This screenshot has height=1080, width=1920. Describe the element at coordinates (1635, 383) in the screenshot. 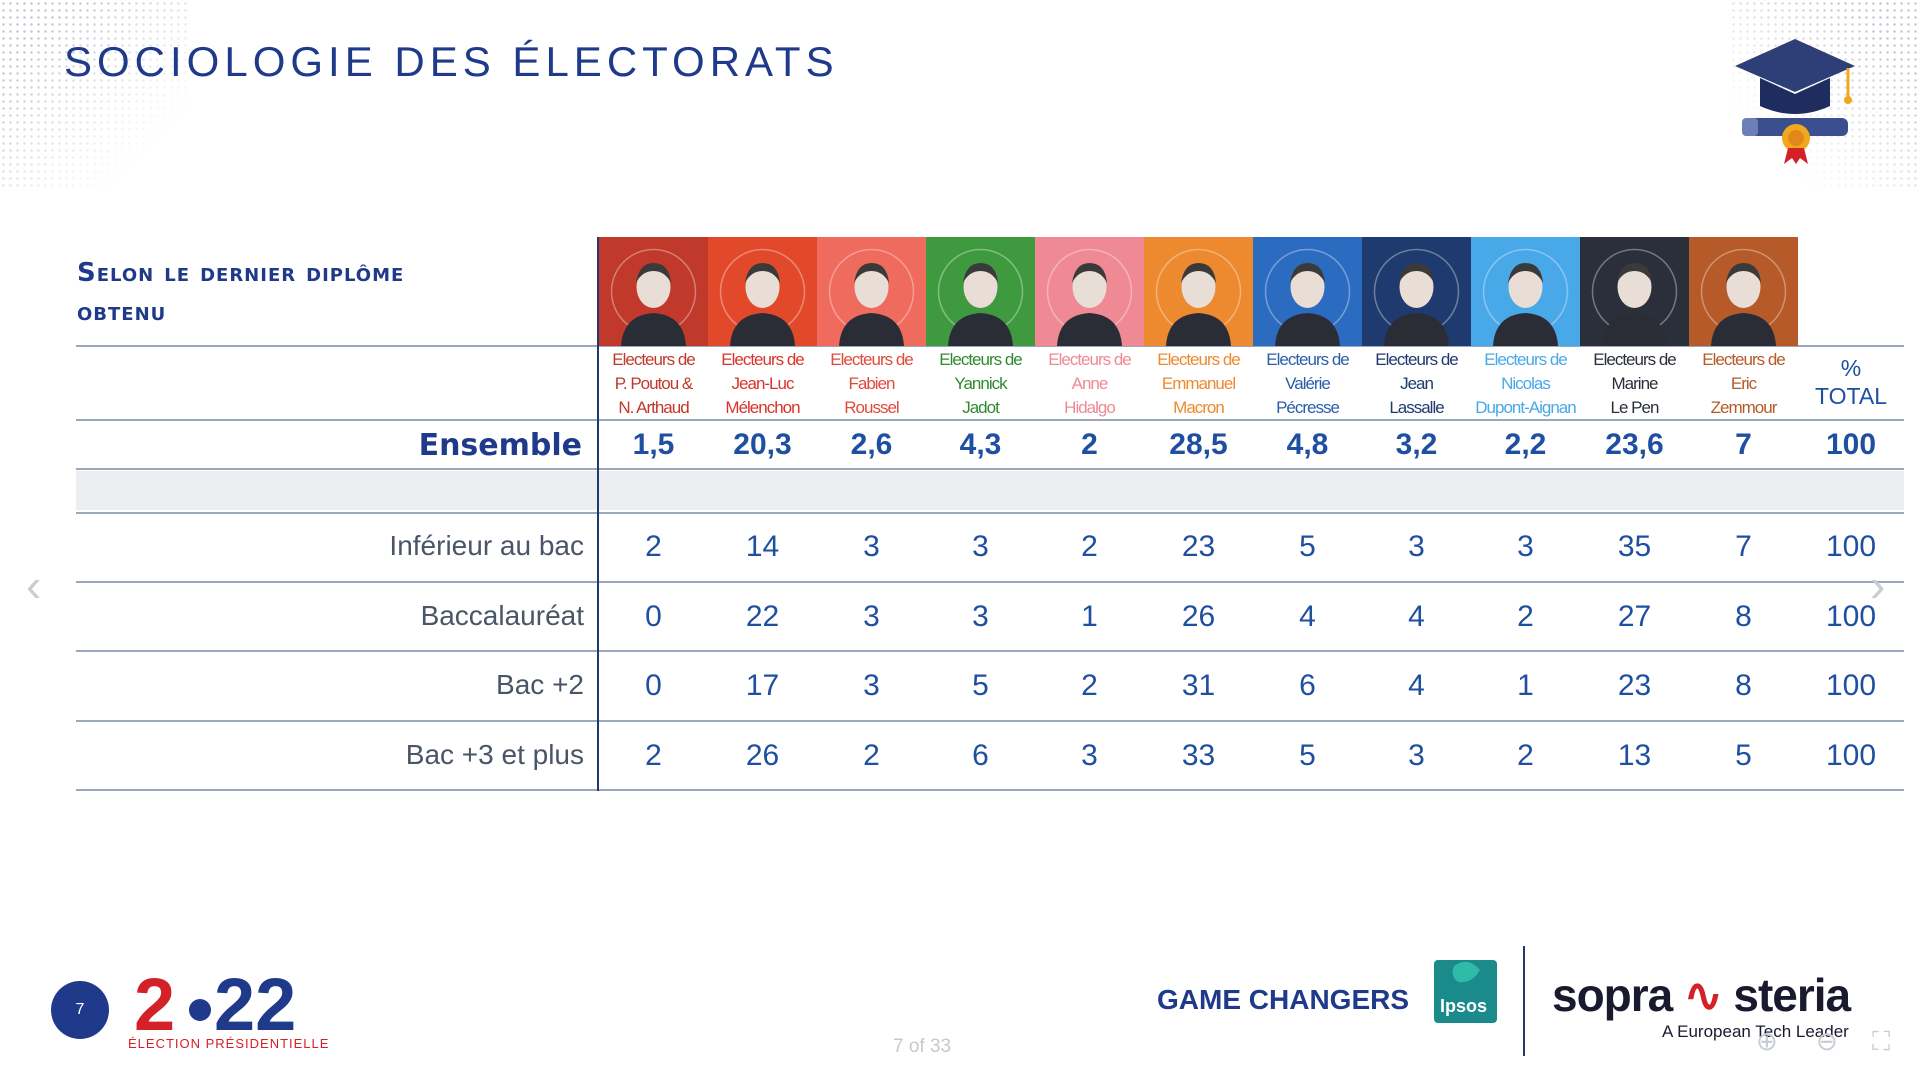

I see `candidate-label-9: Electeurs de Marine Le Pen` at that location.